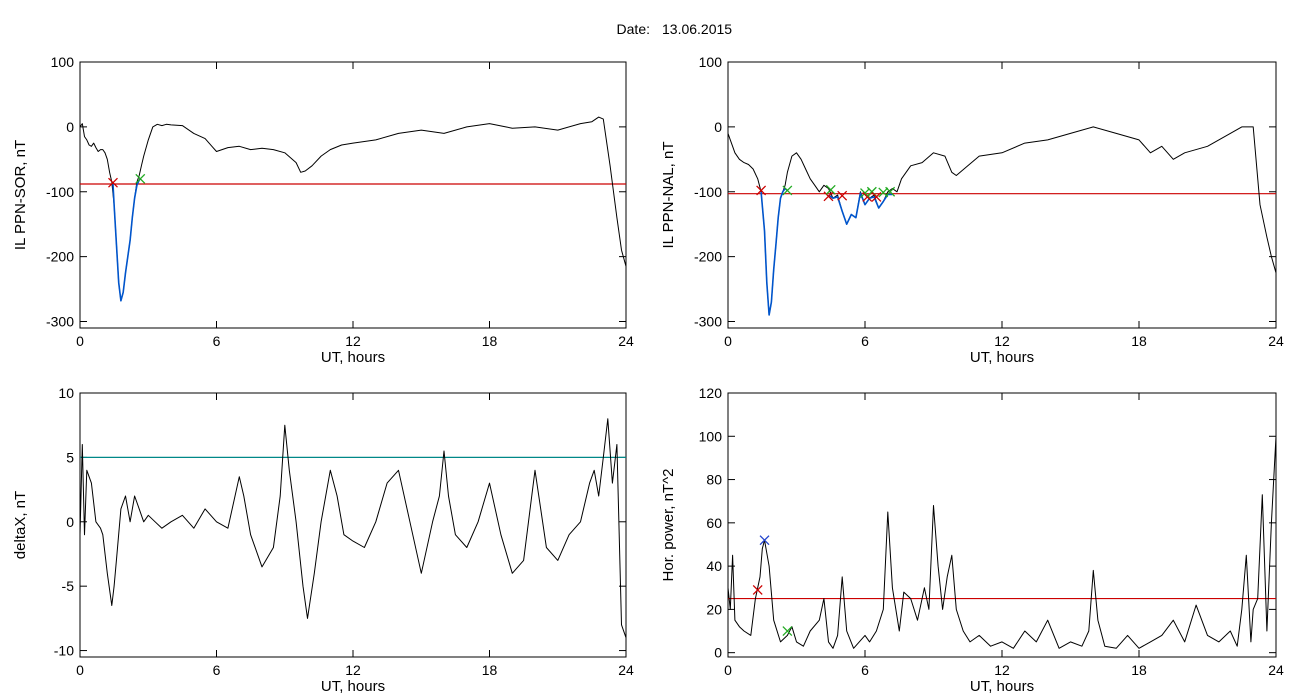 The height and width of the screenshot is (700, 1300). What do you see at coordinates (714, 566) in the screenshot?
I see `y-tick-label: 40` at bounding box center [714, 566].